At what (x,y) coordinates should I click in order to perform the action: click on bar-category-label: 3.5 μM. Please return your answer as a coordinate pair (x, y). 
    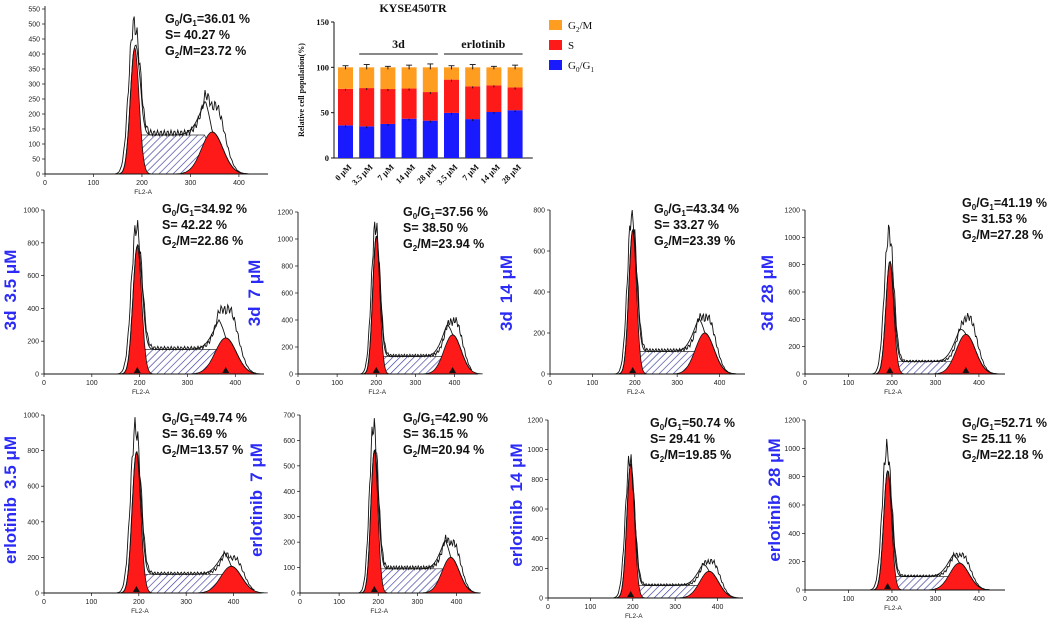
    Looking at the image, I should click on (446, 174).